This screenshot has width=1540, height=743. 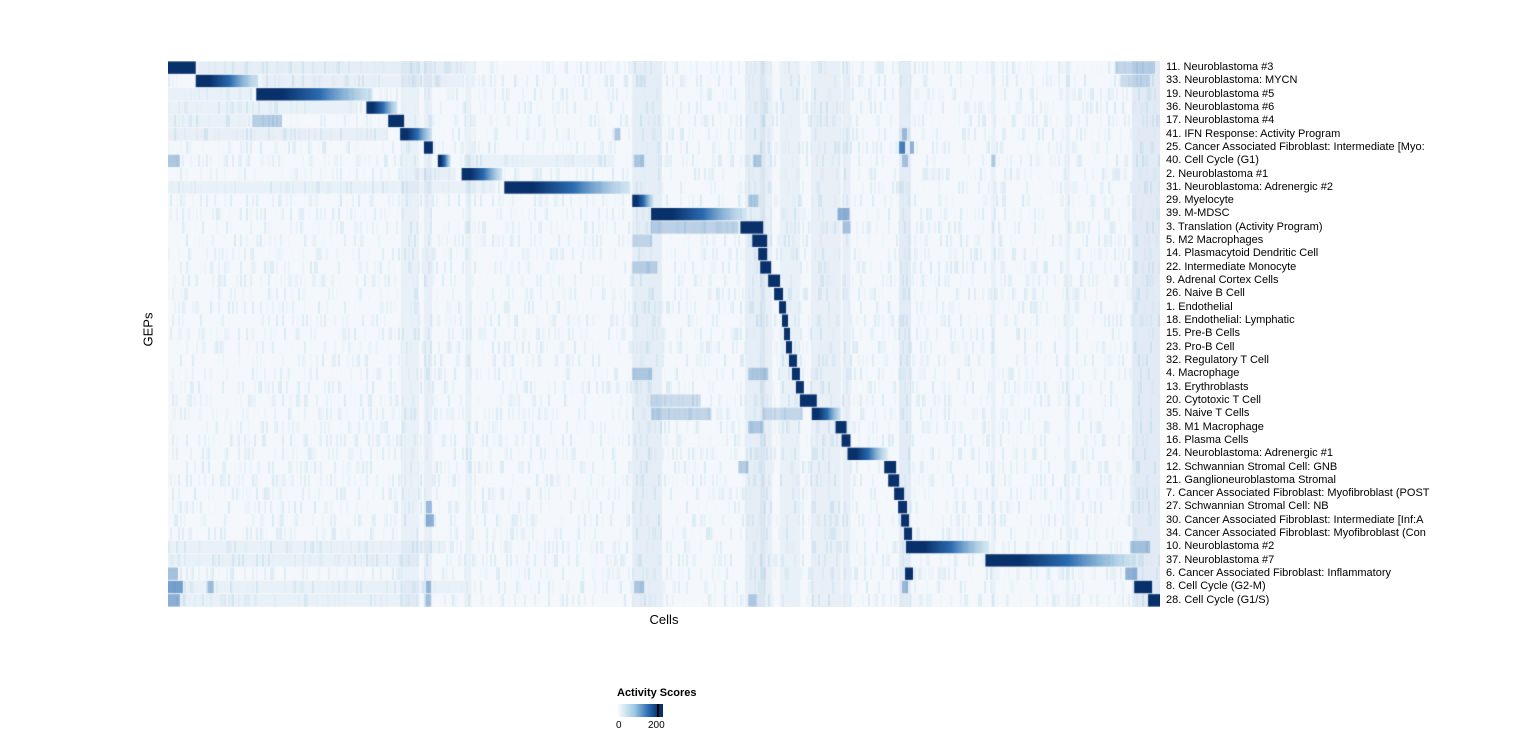 What do you see at coordinates (640, 710) in the screenshot?
I see `legend-colorbar` at bounding box center [640, 710].